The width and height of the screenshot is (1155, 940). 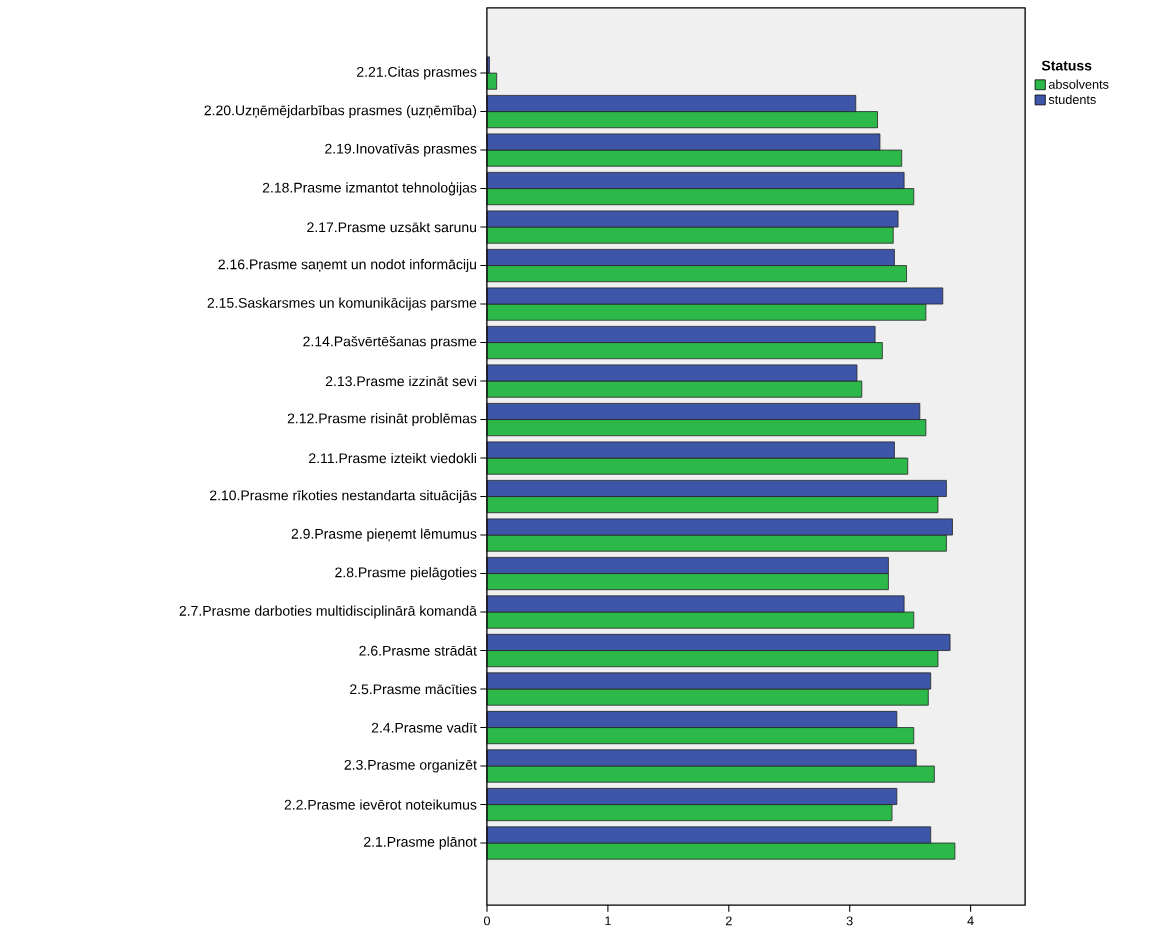 What do you see at coordinates (384, 535) in the screenshot?
I see `y-tick-label: 2.9.Prasme pieņemt lēmumus` at bounding box center [384, 535].